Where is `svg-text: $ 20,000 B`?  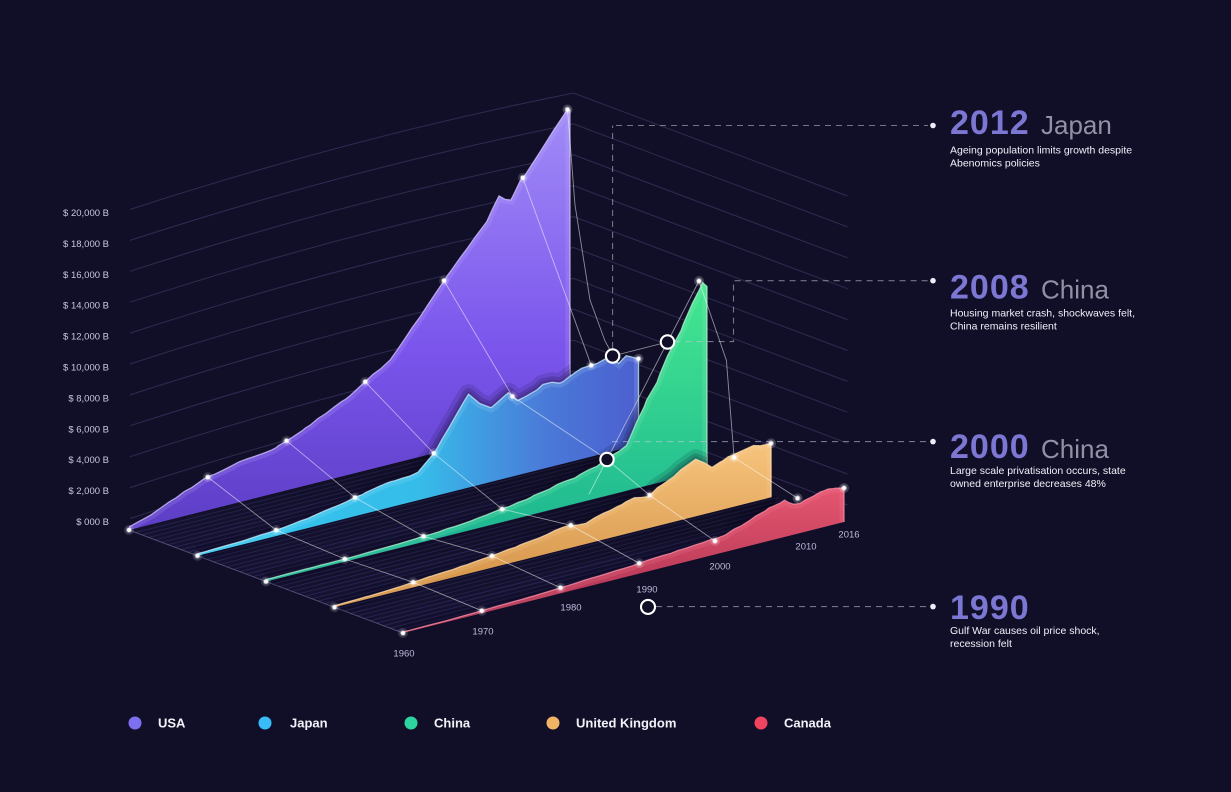
svg-text: $ 20,000 B is located at coordinates (86, 213).